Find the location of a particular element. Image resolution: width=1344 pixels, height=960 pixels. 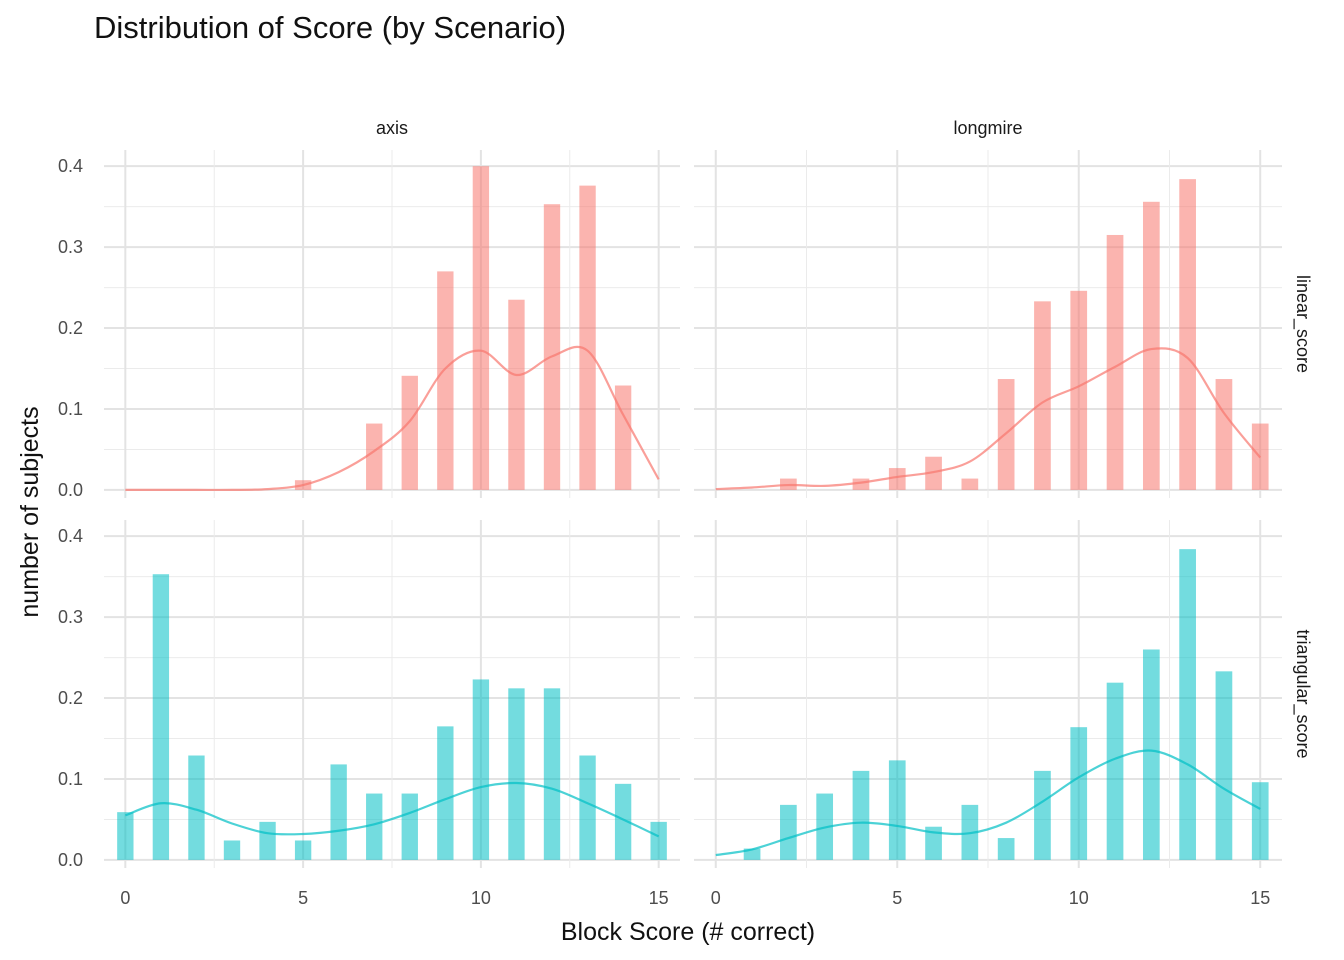

facet-strip-col: axis is located at coordinates (392, 128).